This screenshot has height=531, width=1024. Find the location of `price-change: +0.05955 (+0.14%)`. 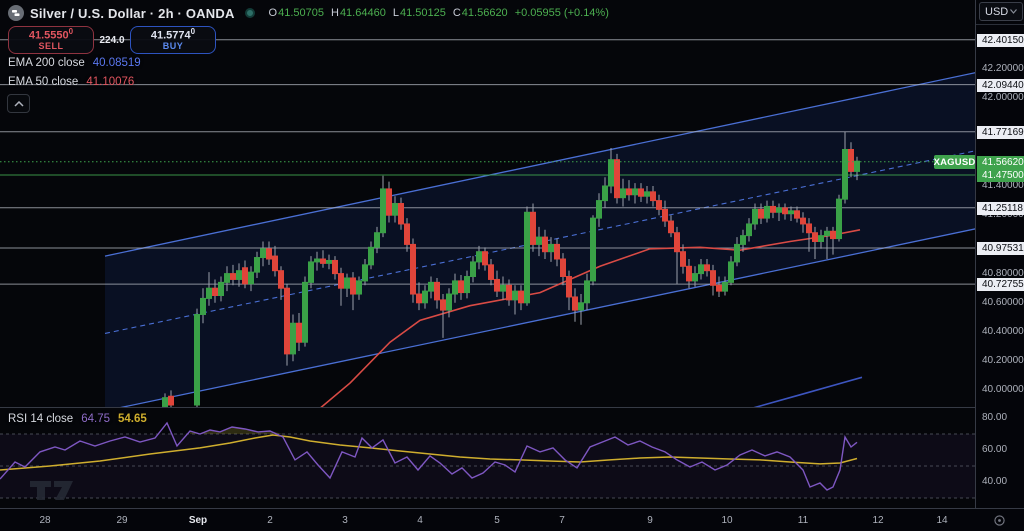

price-change: +0.05955 (+0.14%) is located at coordinates (561, 13).